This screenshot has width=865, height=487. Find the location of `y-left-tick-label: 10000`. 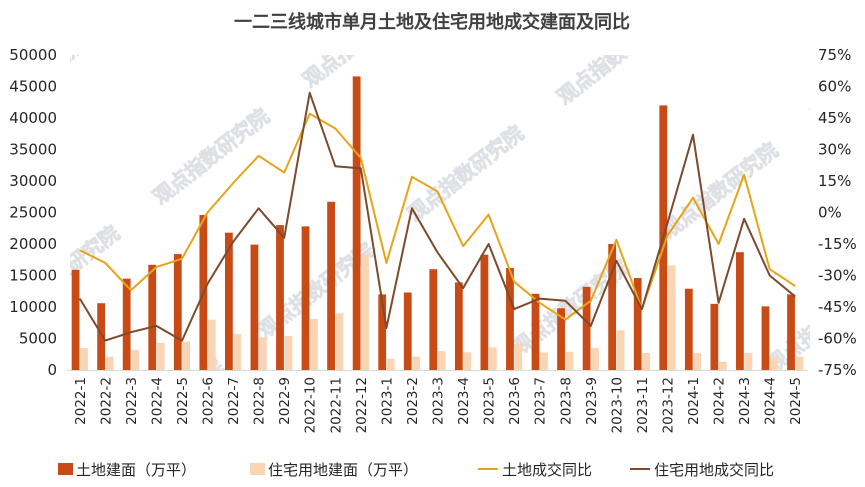

y-left-tick-label: 10000 is located at coordinates (33, 307).